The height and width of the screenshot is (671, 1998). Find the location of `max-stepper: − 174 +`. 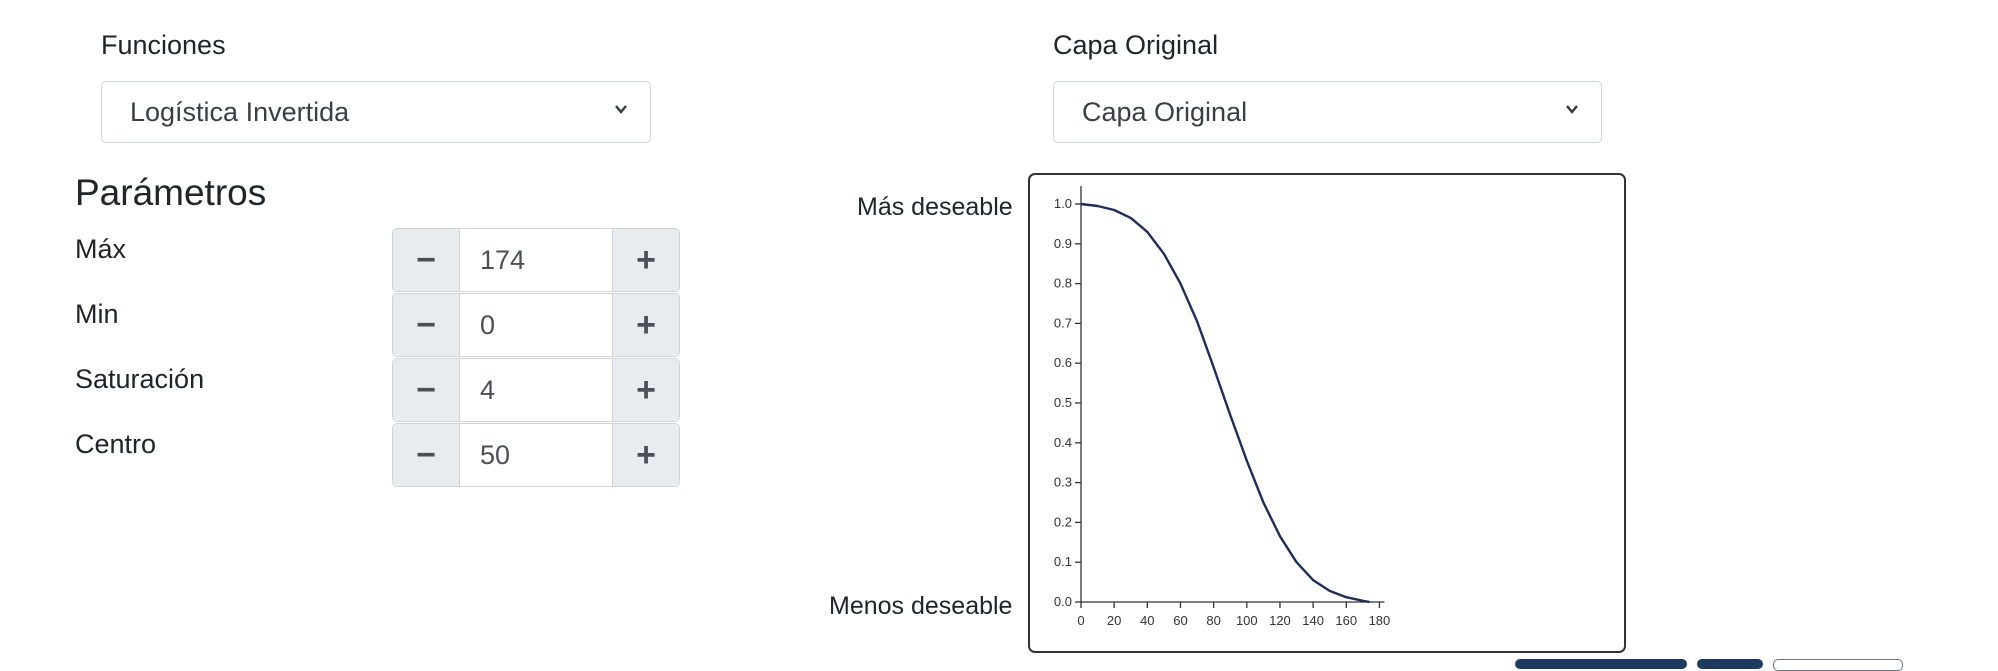

max-stepper: − 174 + is located at coordinates (536, 260).